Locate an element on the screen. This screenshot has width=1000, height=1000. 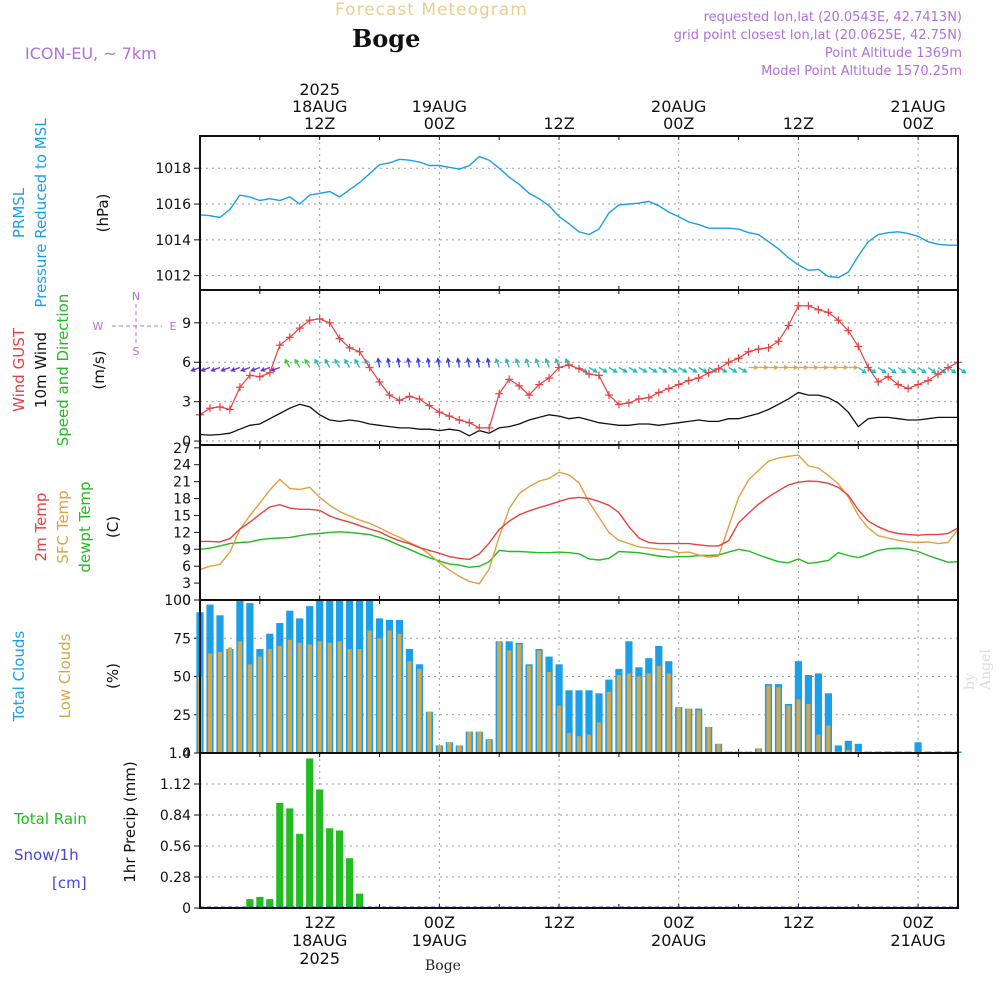
y-tick-label: 50 is located at coordinates (182, 678).